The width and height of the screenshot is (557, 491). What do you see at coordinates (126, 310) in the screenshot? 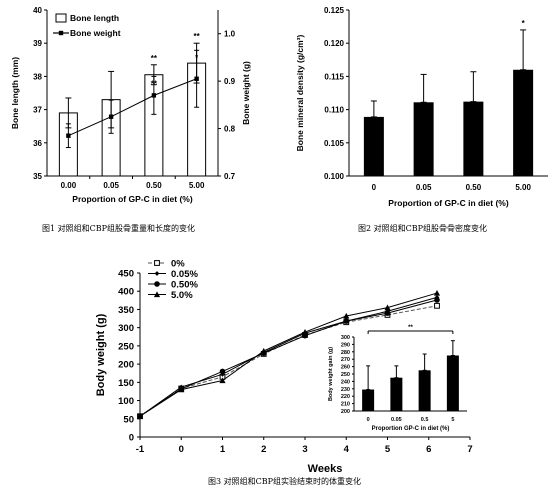
I see `fig3-y-tick-label: 350` at bounding box center [126, 310].